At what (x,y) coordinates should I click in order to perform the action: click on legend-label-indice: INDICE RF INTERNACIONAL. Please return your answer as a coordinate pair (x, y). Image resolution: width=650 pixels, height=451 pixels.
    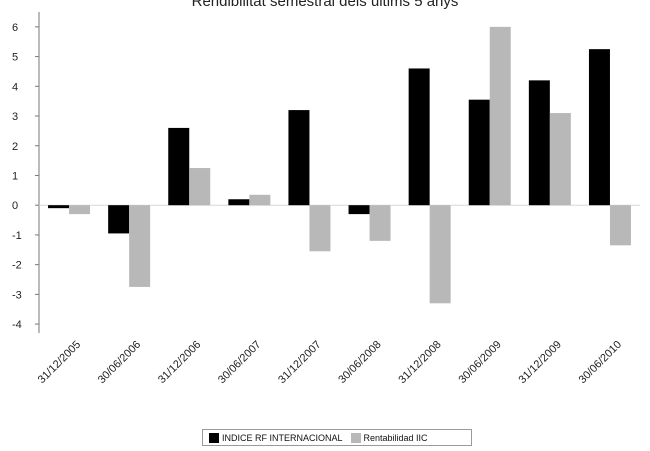
    Looking at the image, I should click on (282, 437).